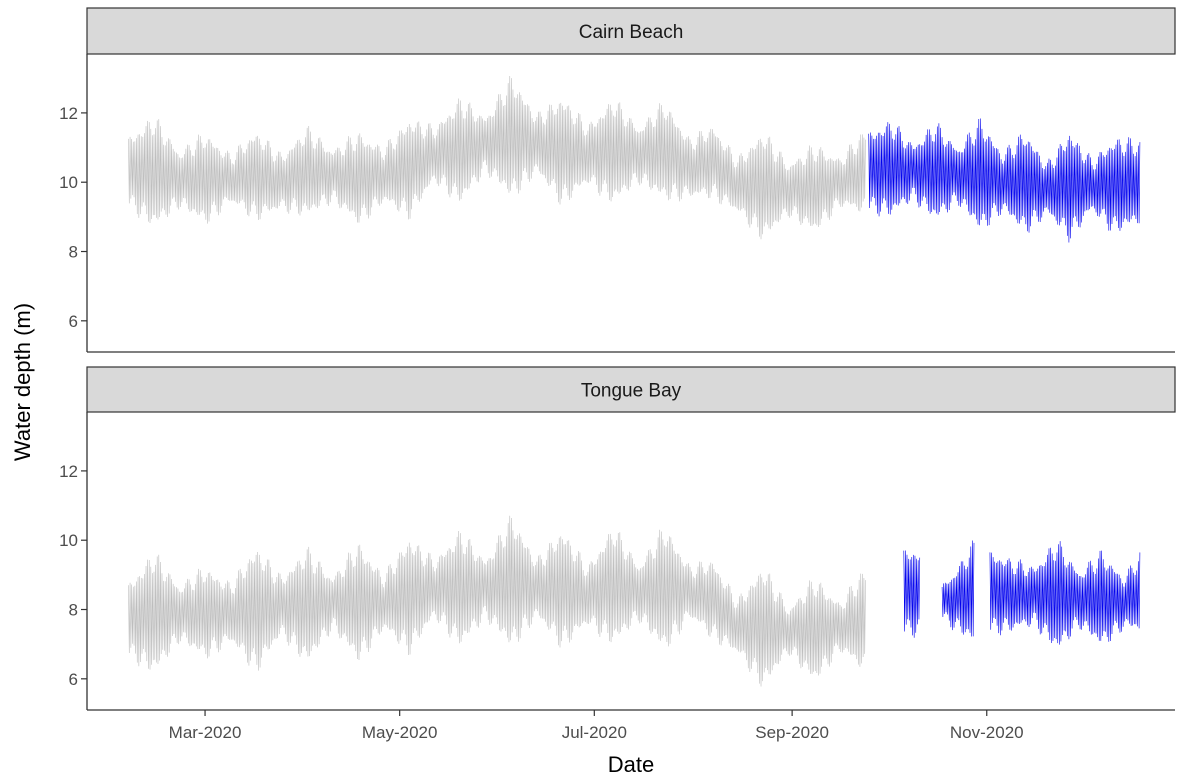  What do you see at coordinates (631, 764) in the screenshot?
I see `x-axis-title: Date` at bounding box center [631, 764].